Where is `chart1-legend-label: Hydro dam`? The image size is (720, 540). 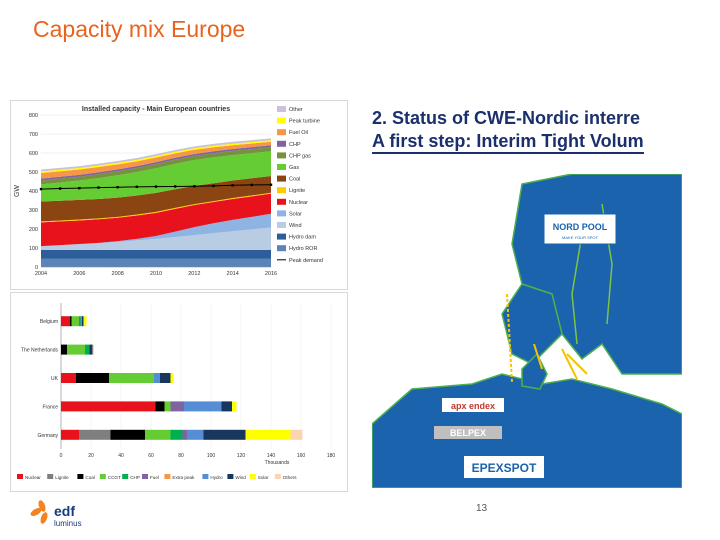 chart1-legend-label: Hydro dam is located at coordinates (302, 238).